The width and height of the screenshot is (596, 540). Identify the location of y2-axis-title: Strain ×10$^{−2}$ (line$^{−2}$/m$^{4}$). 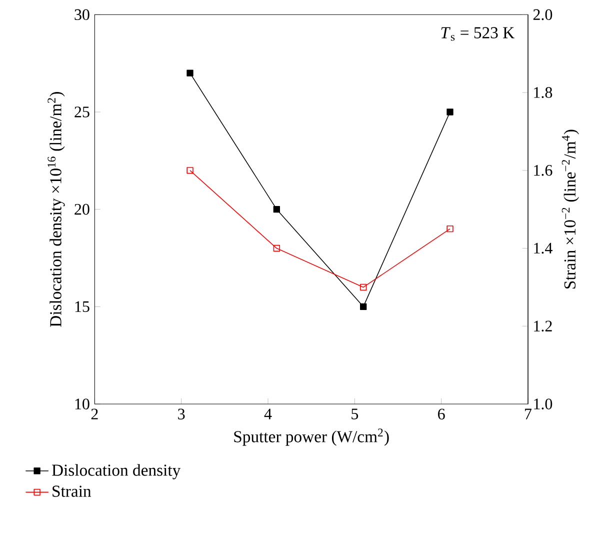
(570, 209).